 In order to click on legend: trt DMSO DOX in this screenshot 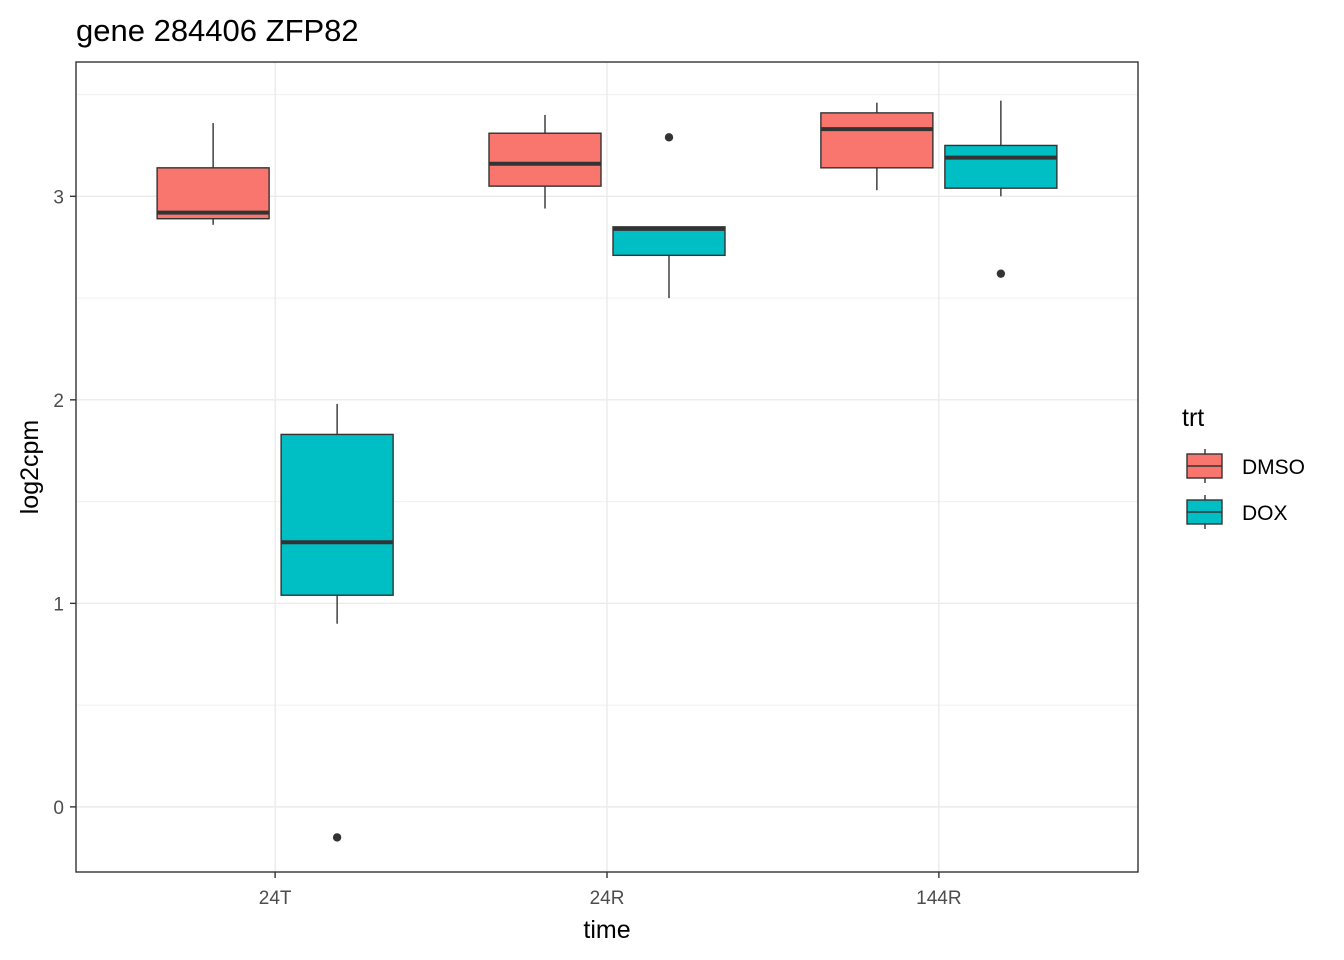, I will do `click(1243, 466)`.